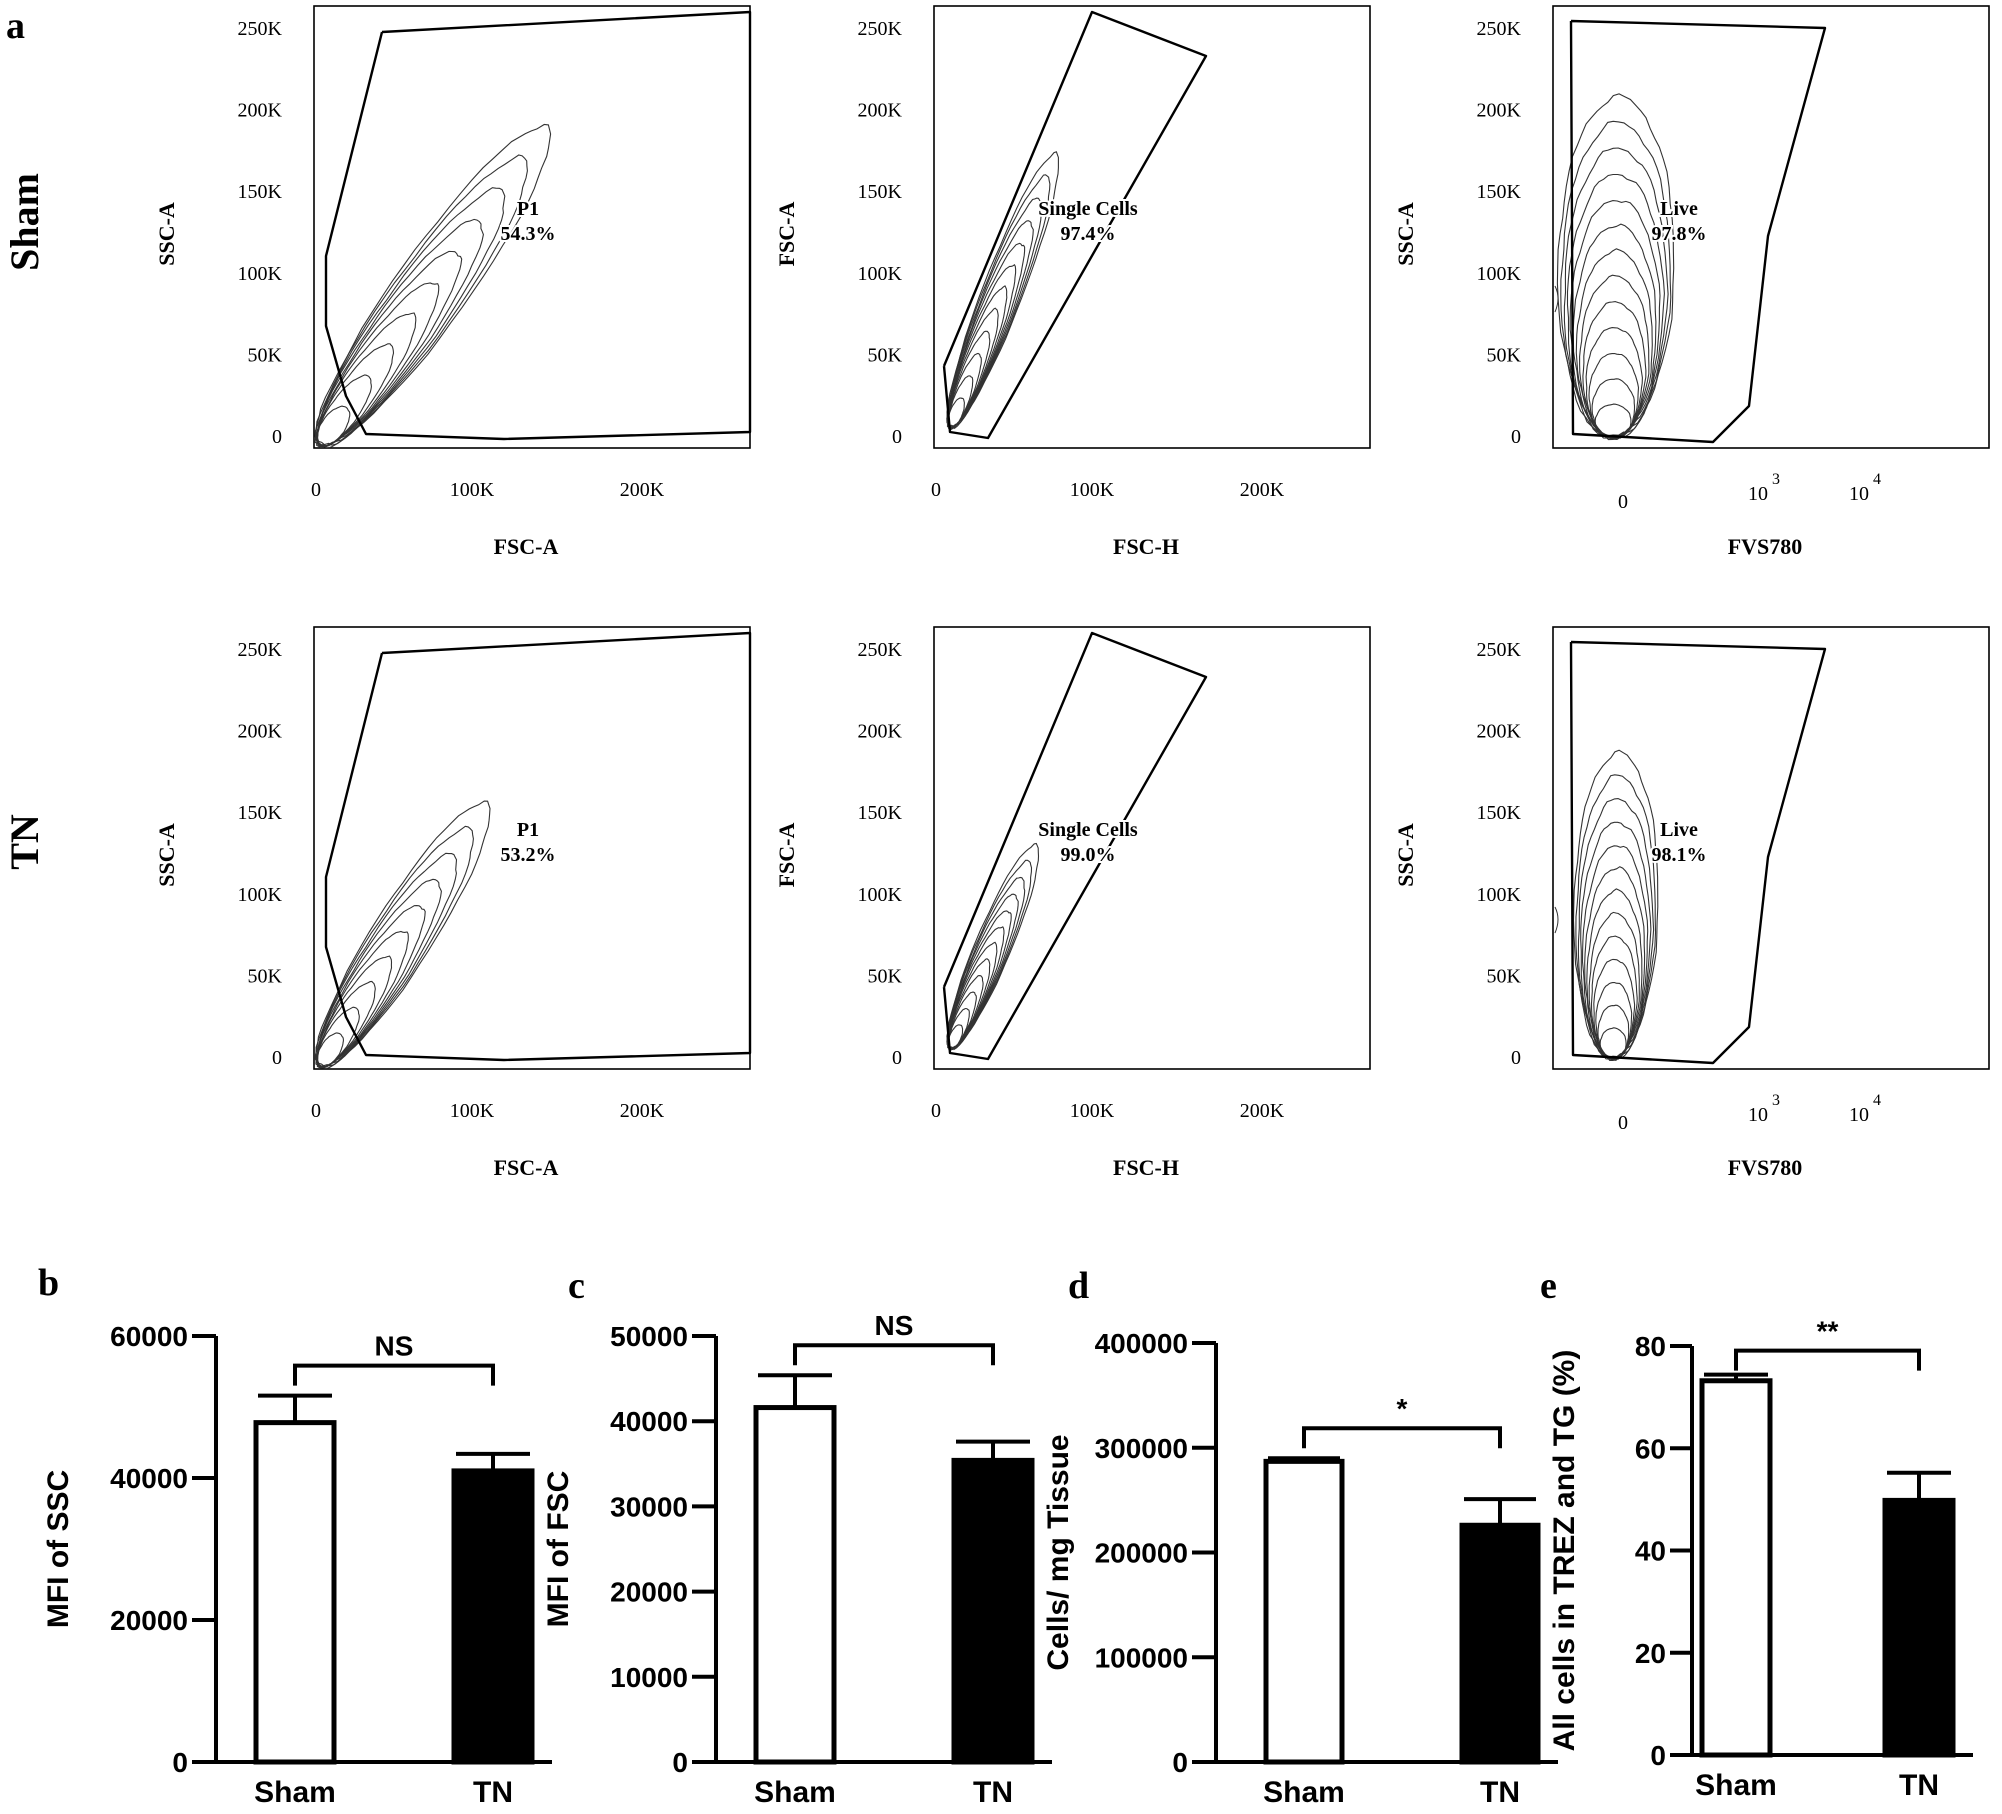  Describe the element at coordinates (1776, 479) in the screenshot. I see `x-tick-exponent: 3` at that location.